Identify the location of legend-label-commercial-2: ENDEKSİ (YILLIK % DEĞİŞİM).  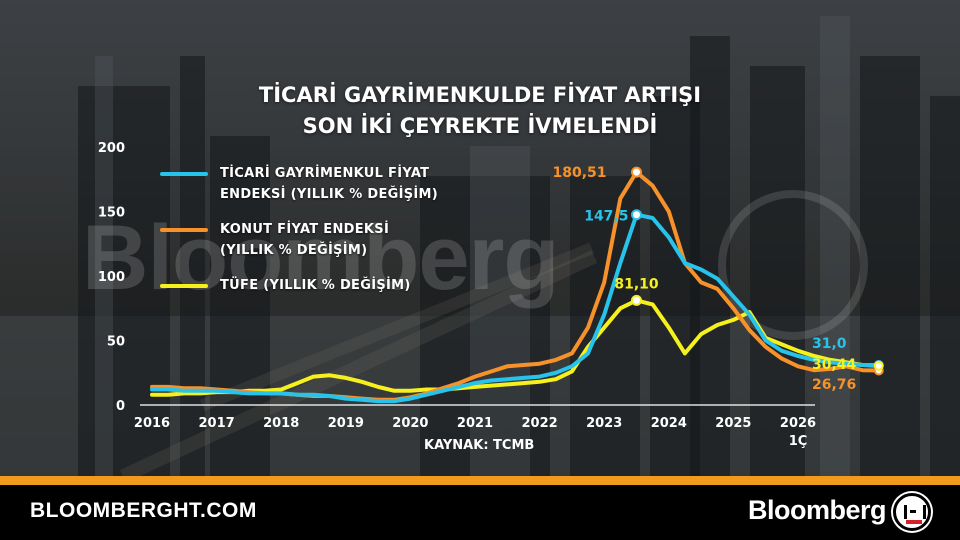
(329, 194).